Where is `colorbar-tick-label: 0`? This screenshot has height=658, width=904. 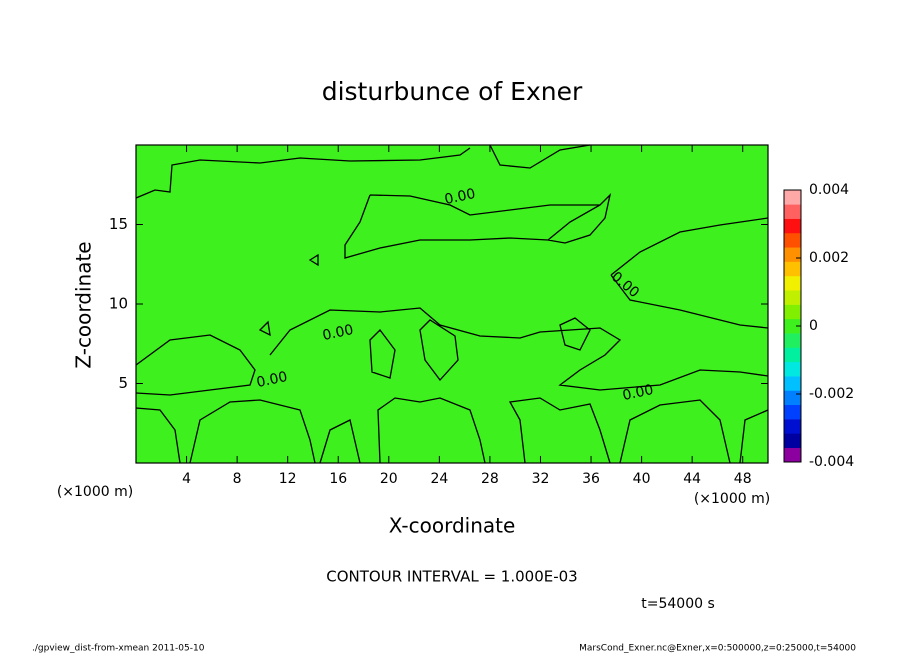
colorbar-tick-label: 0 is located at coordinates (813, 326).